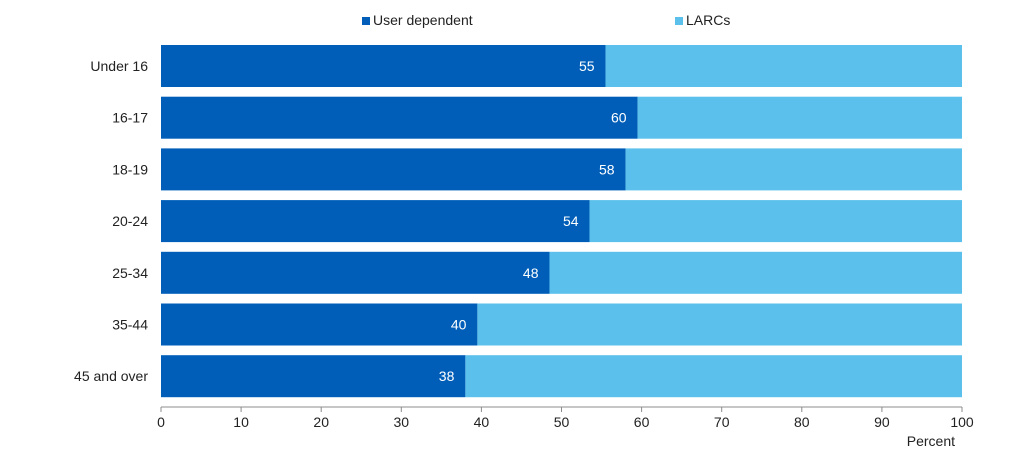  What do you see at coordinates (402, 422) in the screenshot?
I see `x-tick-label-30: 30` at bounding box center [402, 422].